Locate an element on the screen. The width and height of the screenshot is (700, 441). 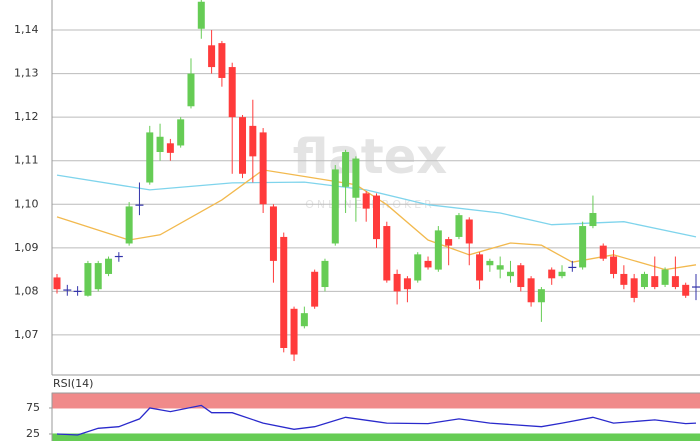
y-tick-label: 1,10 is located at coordinates (26, 203).